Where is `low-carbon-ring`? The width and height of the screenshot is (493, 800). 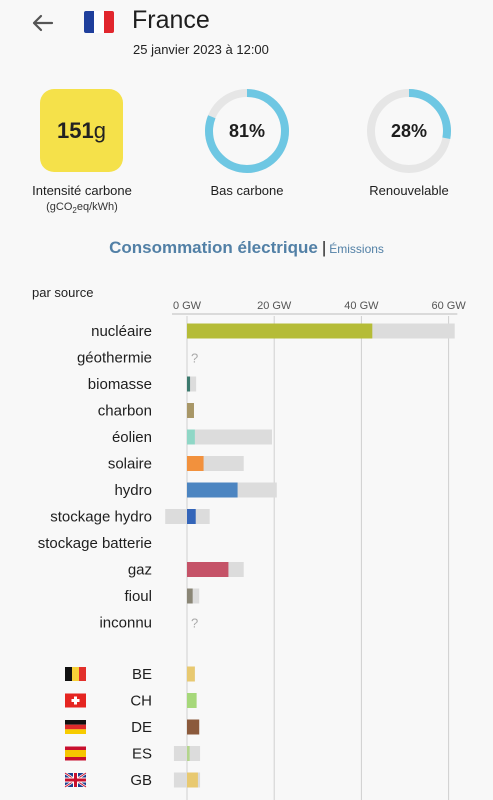 low-carbon-ring is located at coordinates (247, 131).